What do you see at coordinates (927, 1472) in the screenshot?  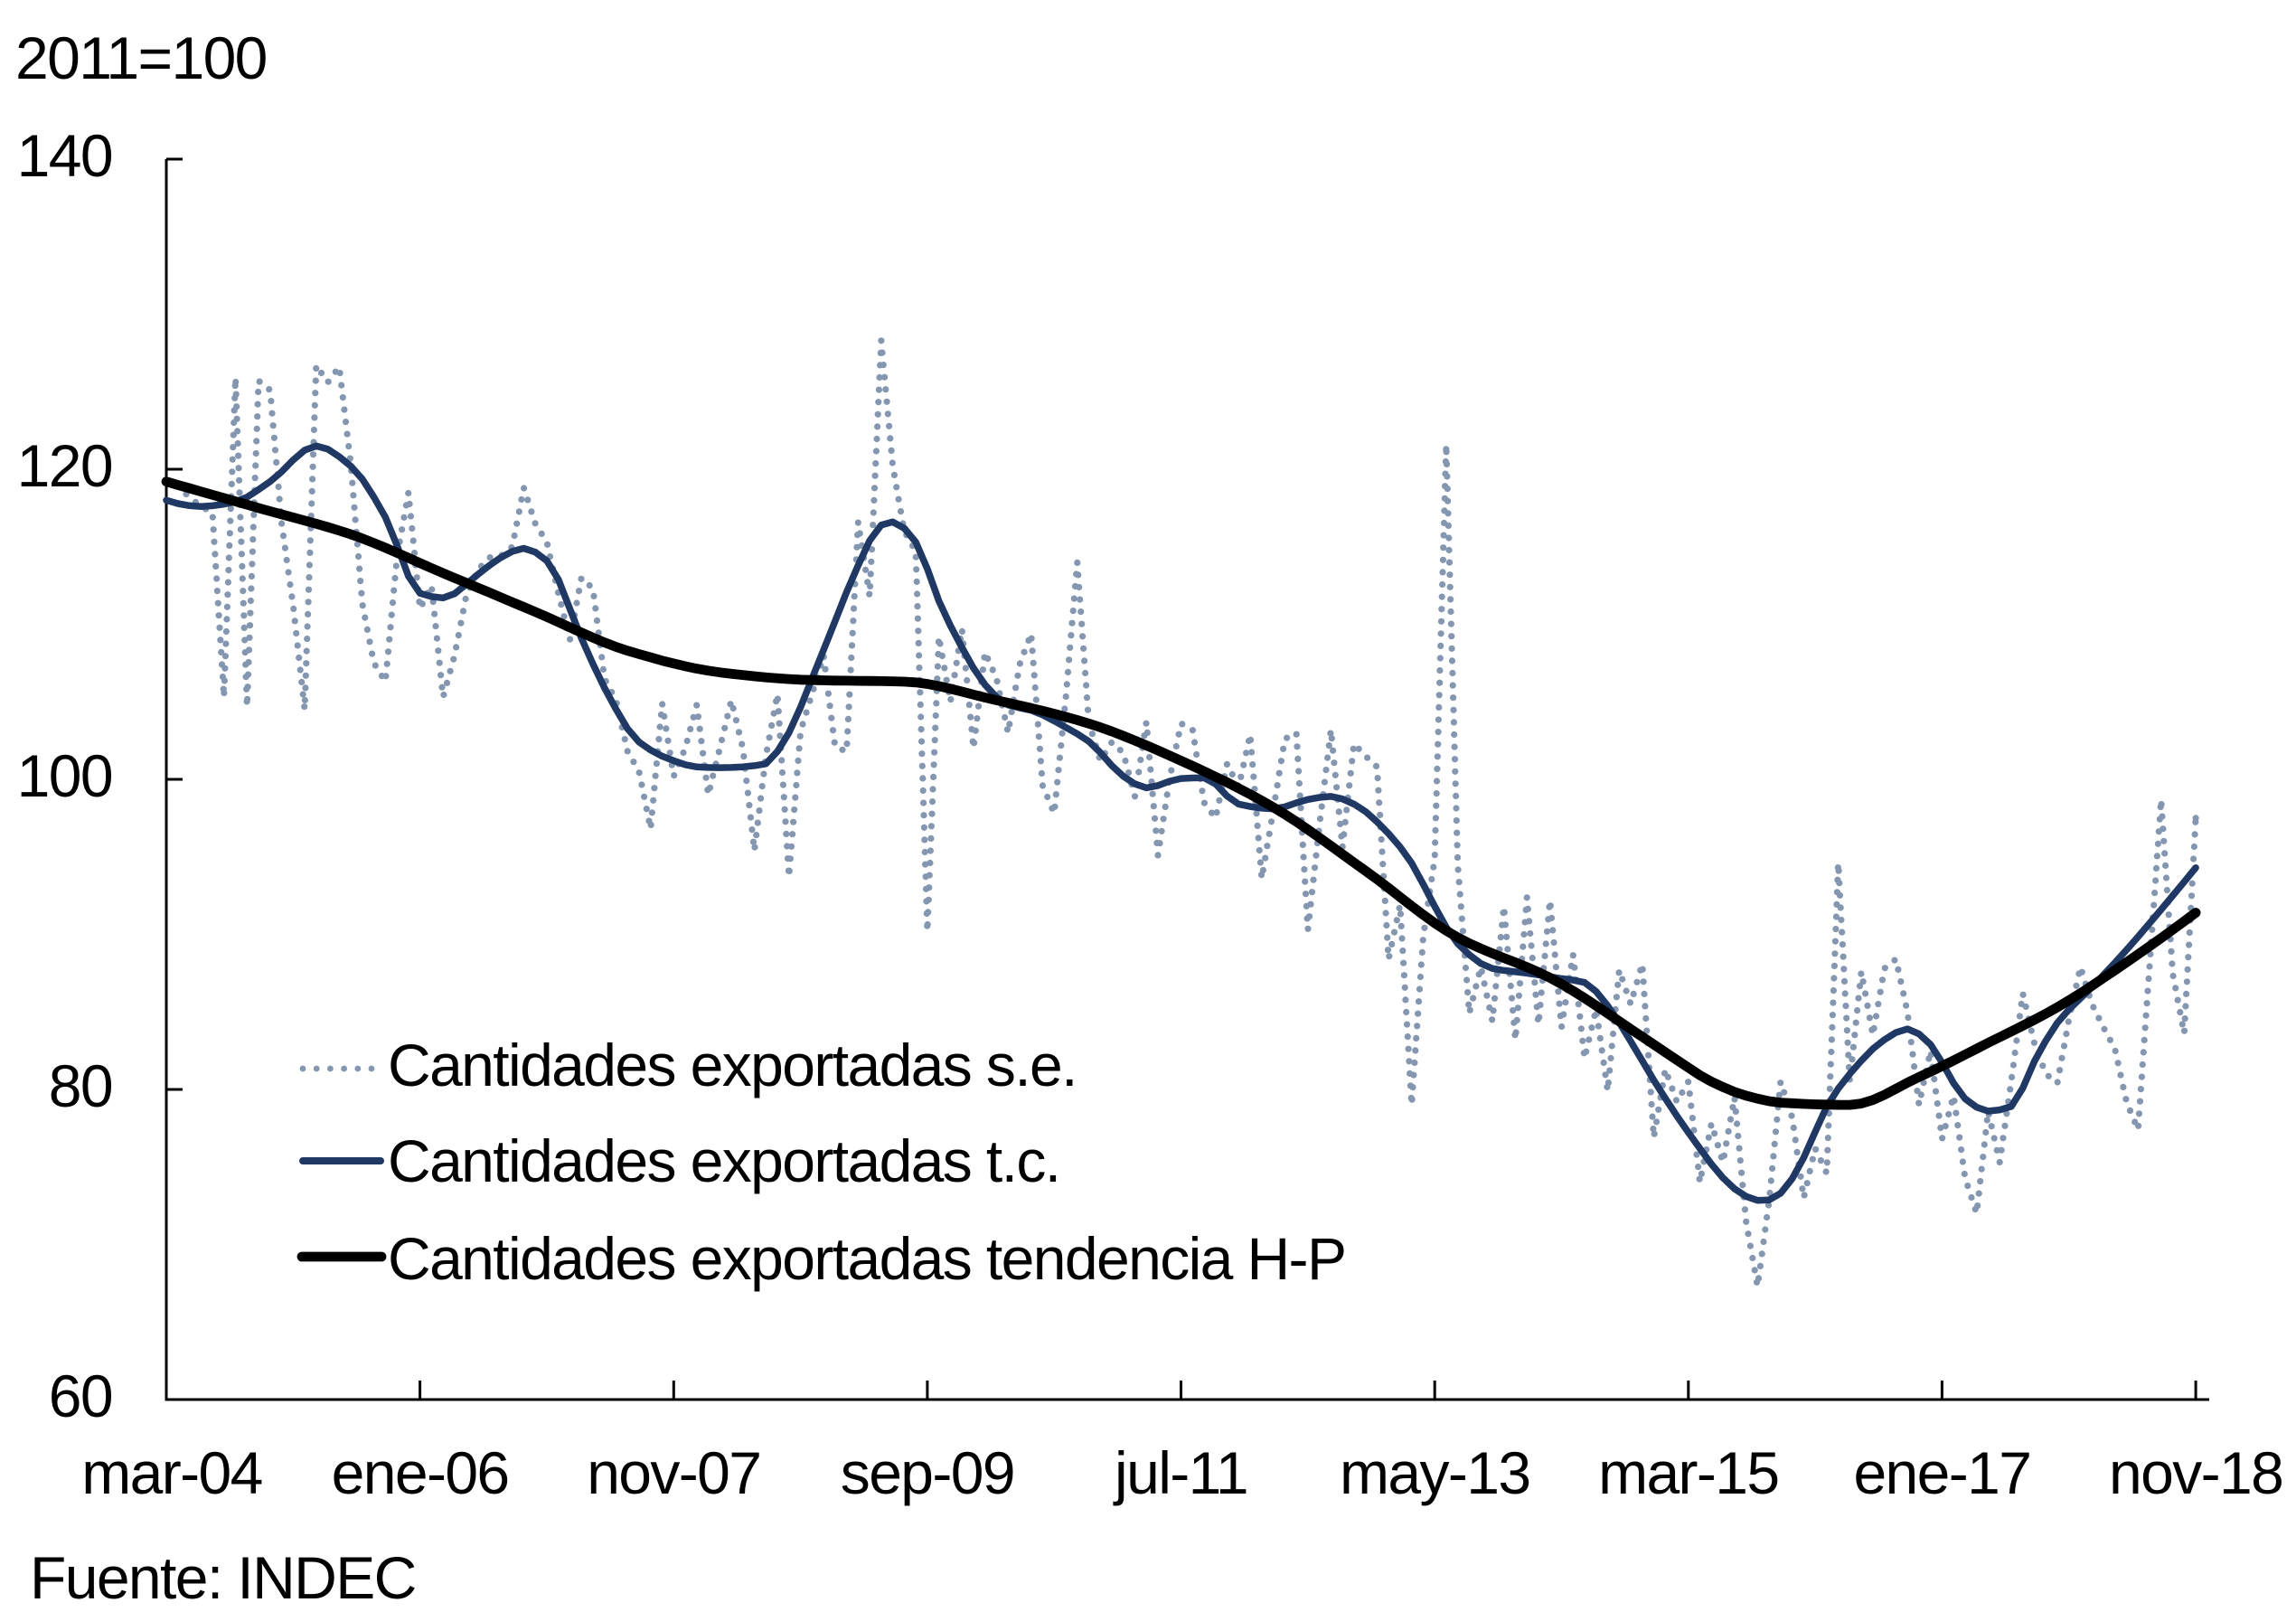 I see `svg-text: sep-09` at bounding box center [927, 1472].